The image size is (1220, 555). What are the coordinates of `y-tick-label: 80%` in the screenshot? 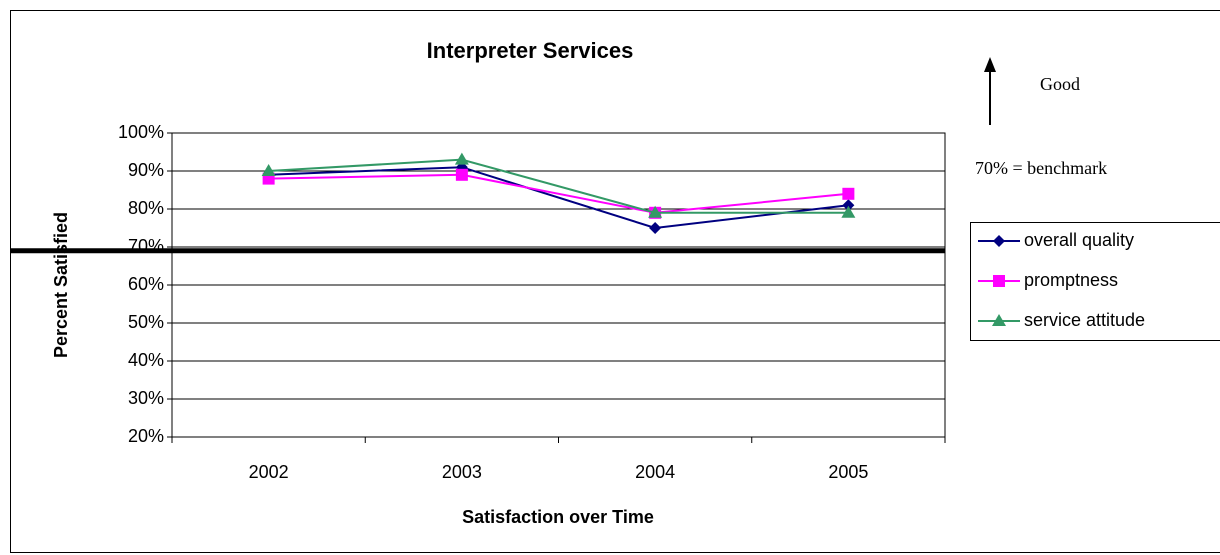 It's located at (146, 208).